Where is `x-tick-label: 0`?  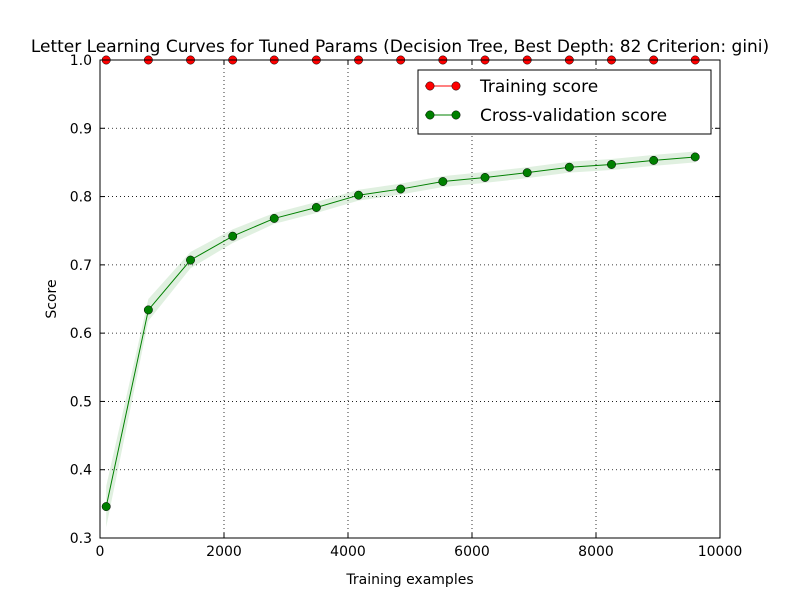 x-tick-label: 0 is located at coordinates (100, 552).